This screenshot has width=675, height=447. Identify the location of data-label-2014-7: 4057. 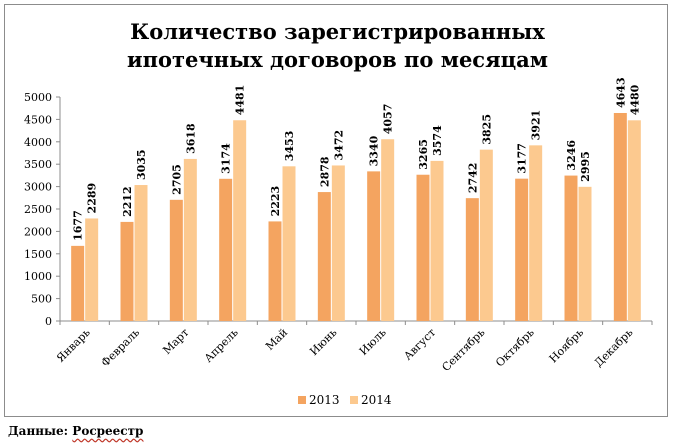
(388, 119).